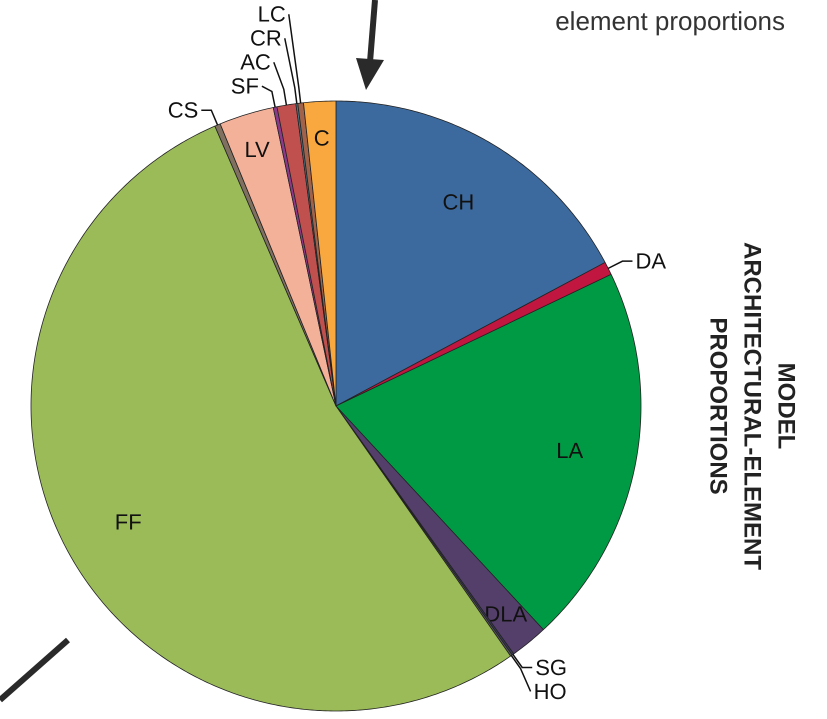  What do you see at coordinates (570, 451) in the screenshot?
I see `slice-label: LA` at bounding box center [570, 451].